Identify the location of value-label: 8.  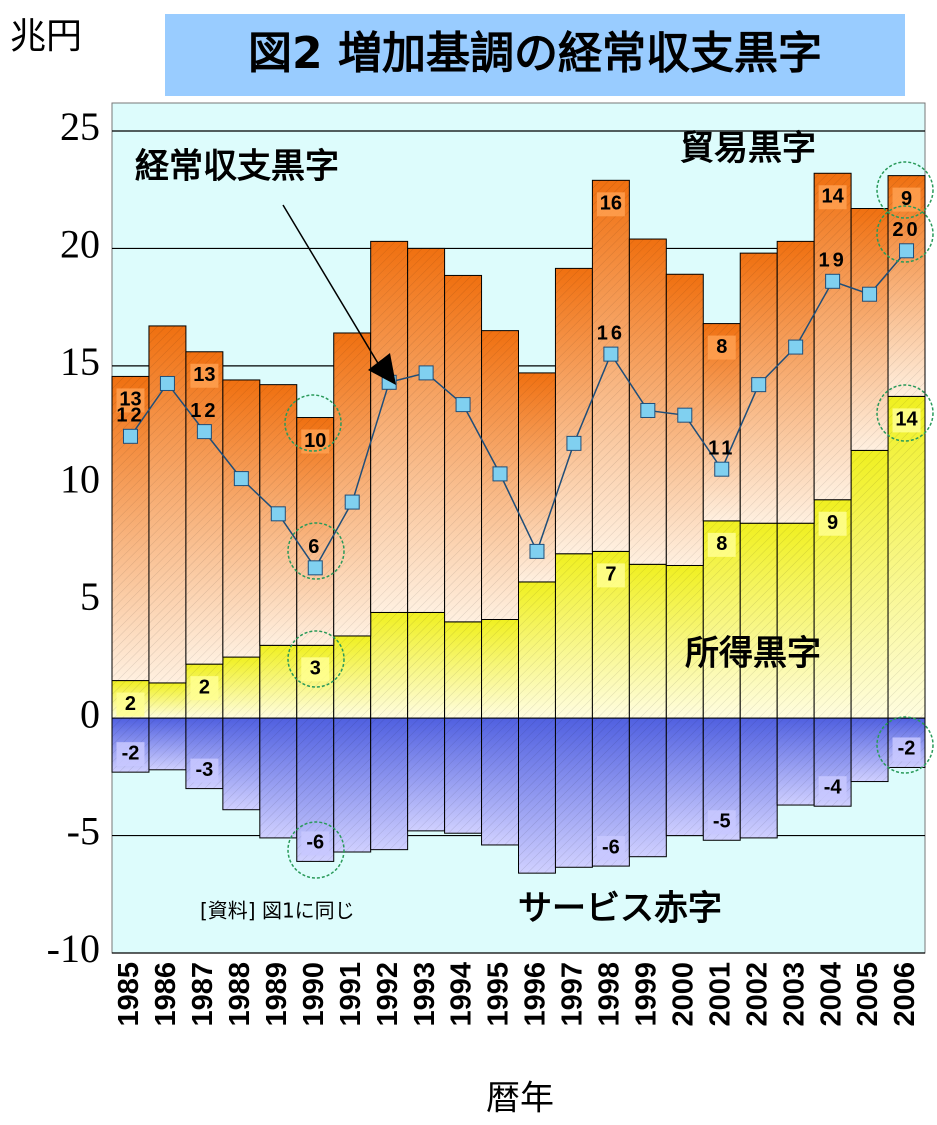
(721, 347).